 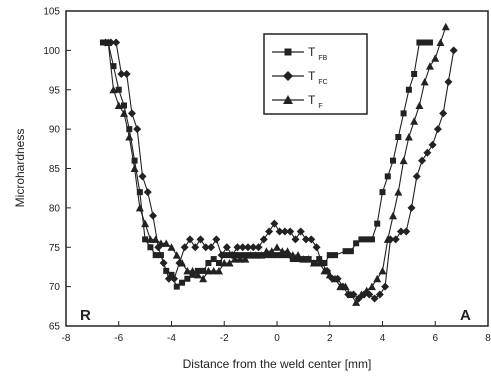 I want to click on y-tick-label: 75, so click(x=55, y=248).